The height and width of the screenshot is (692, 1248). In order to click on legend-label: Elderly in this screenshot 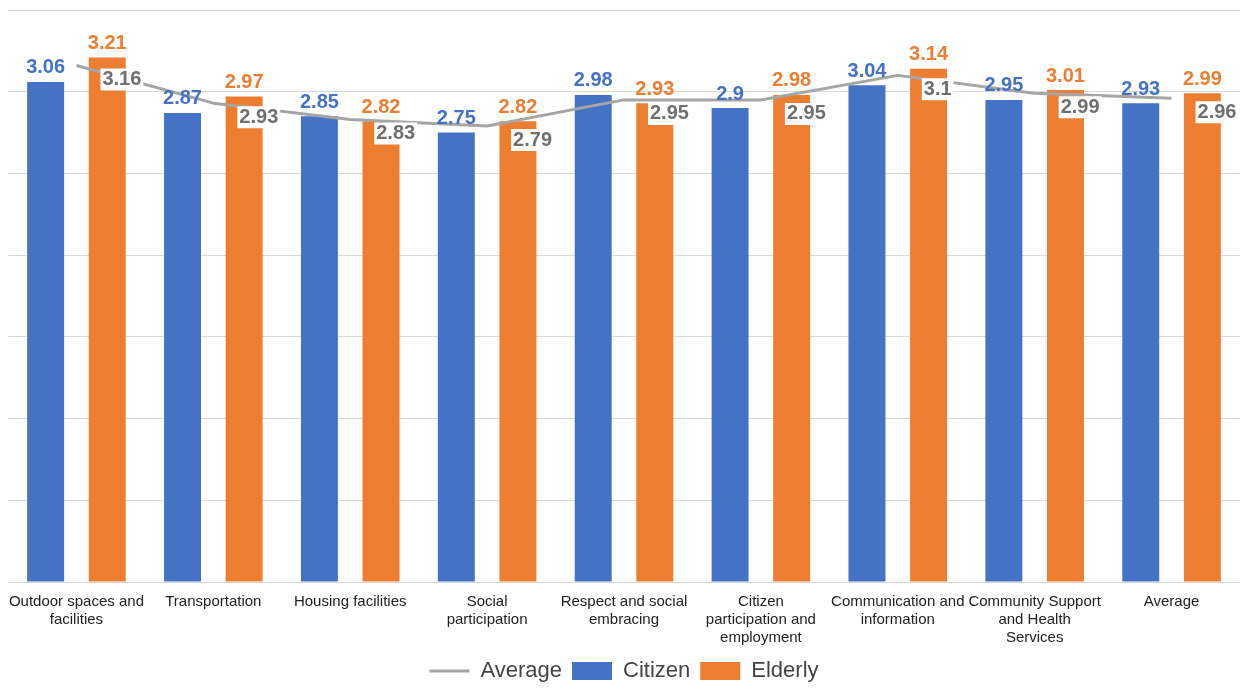, I will do `click(785, 670)`.